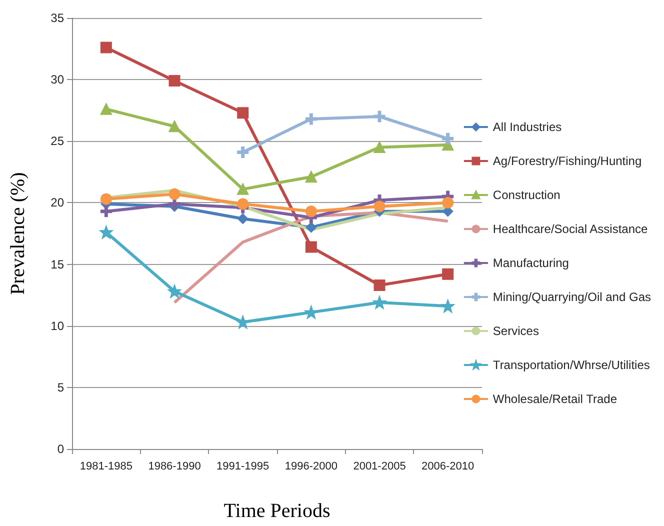 The height and width of the screenshot is (526, 664). Describe the element at coordinates (567, 161) in the screenshot. I see `legend-label: Ag/Forestry/Fishing/Hunting` at that location.